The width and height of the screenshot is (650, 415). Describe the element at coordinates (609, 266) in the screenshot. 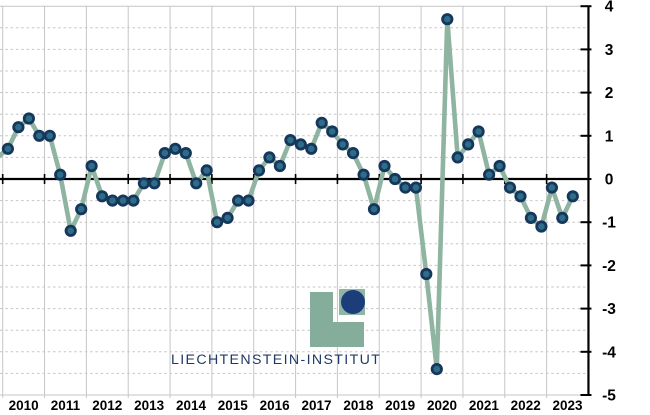

I see `y-tick-label: -2` at that location.